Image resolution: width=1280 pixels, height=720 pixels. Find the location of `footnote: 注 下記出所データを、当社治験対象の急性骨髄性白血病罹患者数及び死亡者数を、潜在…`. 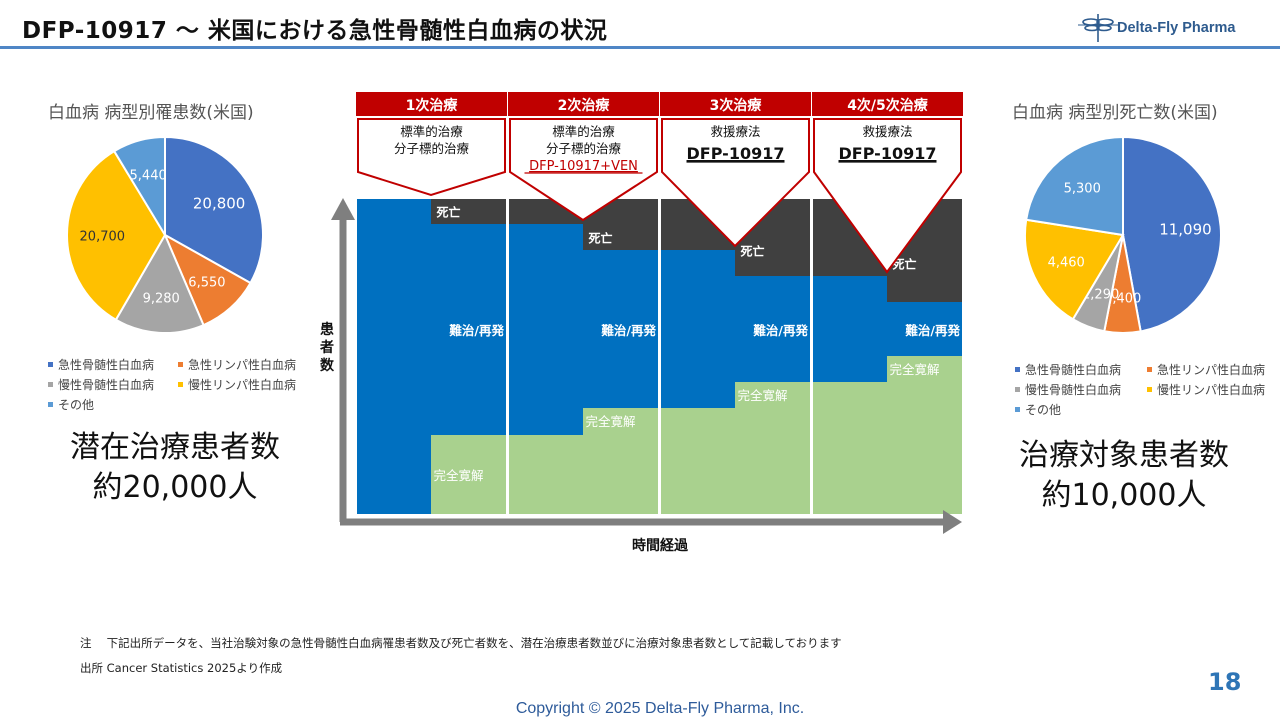

footnote: 注 下記出所データを、当社治験対象の急性骨髄性白血病罹患者数及び死亡者数を、潜在… is located at coordinates (461, 643).